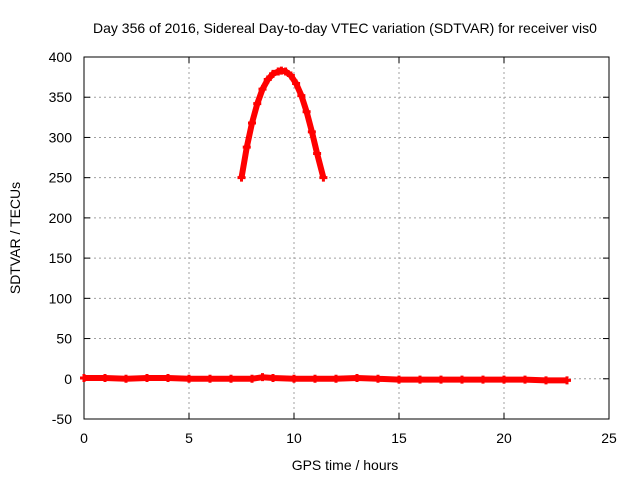  I want to click on x-tick-label: 25, so click(609, 438).